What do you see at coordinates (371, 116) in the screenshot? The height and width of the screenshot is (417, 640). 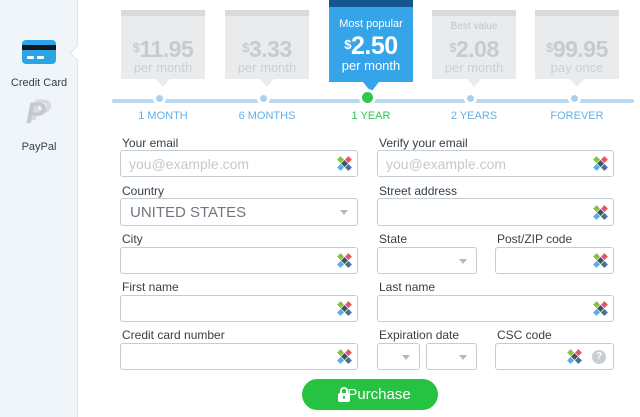 I see `duration-label-1-year: 1 YEAR` at bounding box center [371, 116].